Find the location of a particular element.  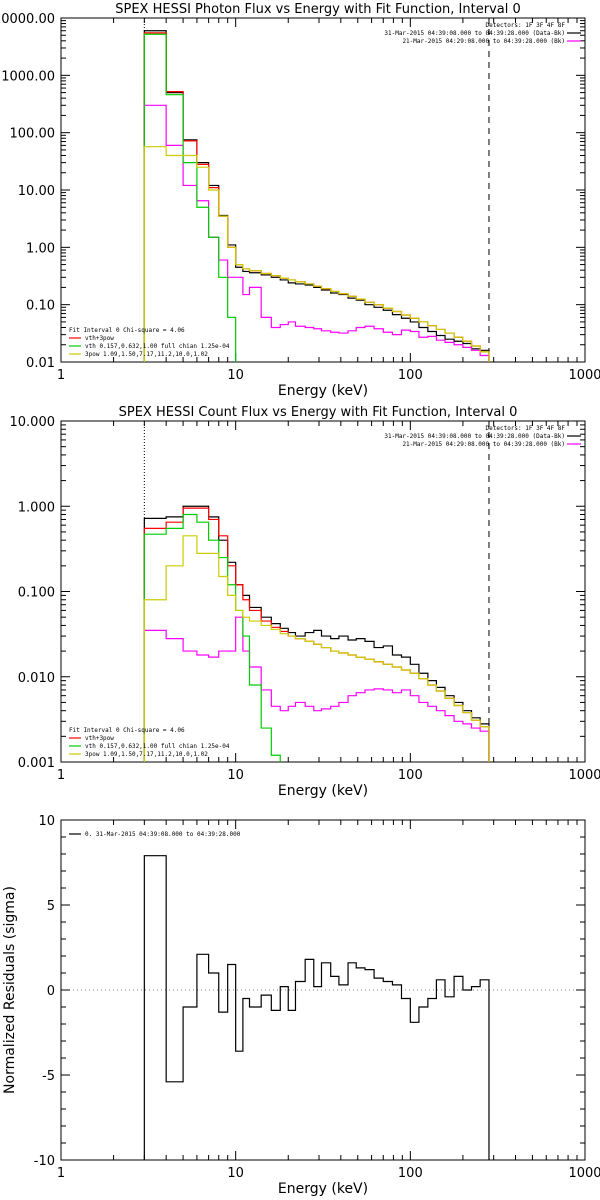

y-tick-label: 5 is located at coordinates (51, 906).